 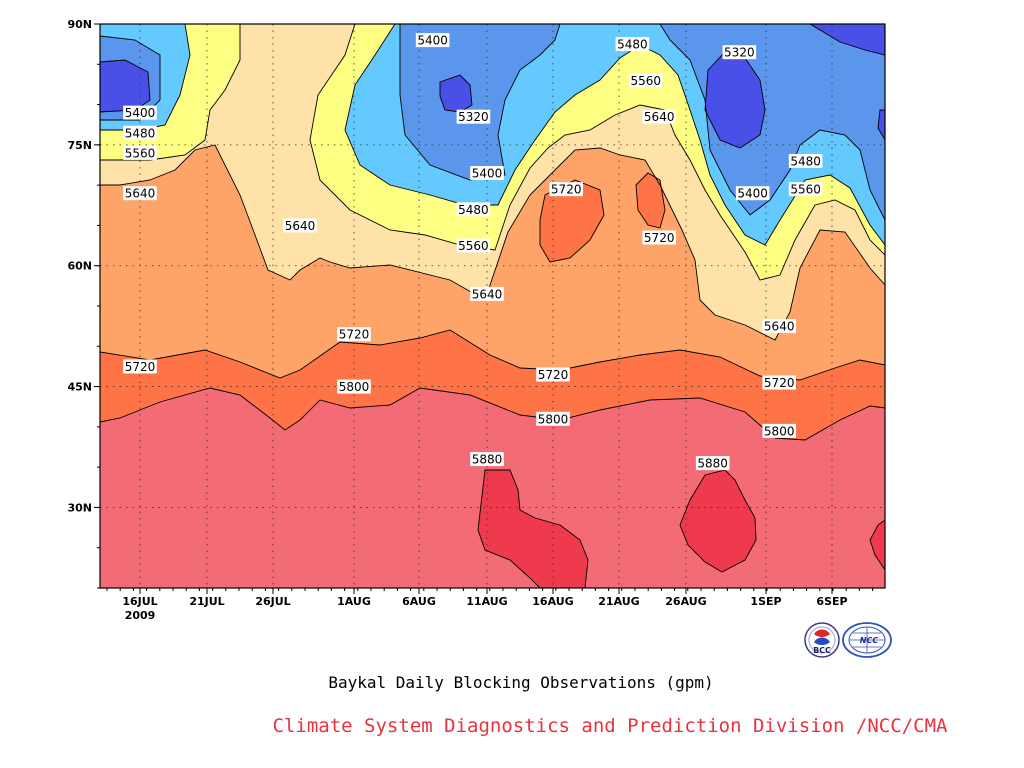 I want to click on ncc-logo: NCC, so click(x=867, y=640).